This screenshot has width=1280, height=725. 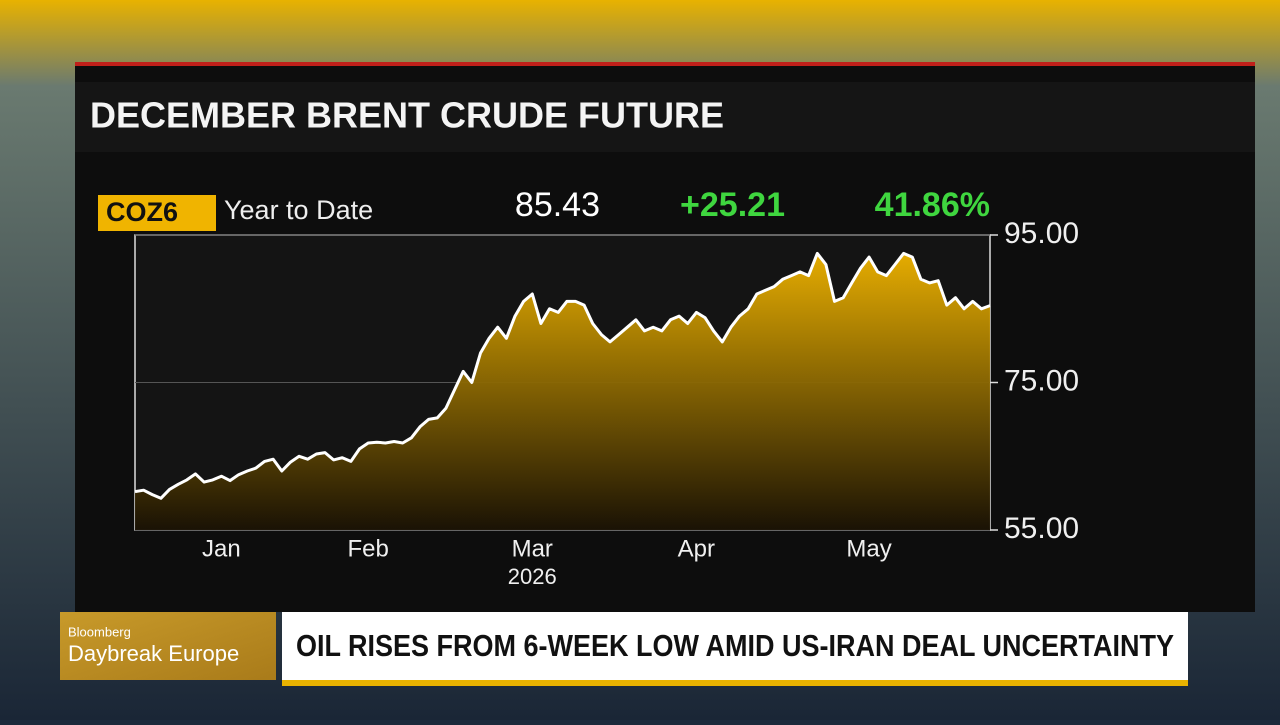 I want to click on period: Year to Date, so click(x=298, y=210).